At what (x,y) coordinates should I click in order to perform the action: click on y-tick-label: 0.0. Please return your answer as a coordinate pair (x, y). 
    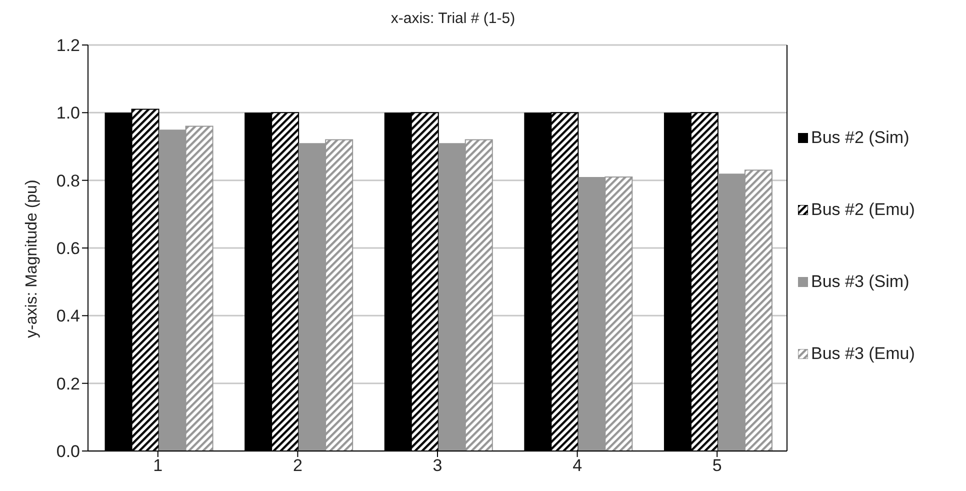
    Looking at the image, I should click on (68, 452).